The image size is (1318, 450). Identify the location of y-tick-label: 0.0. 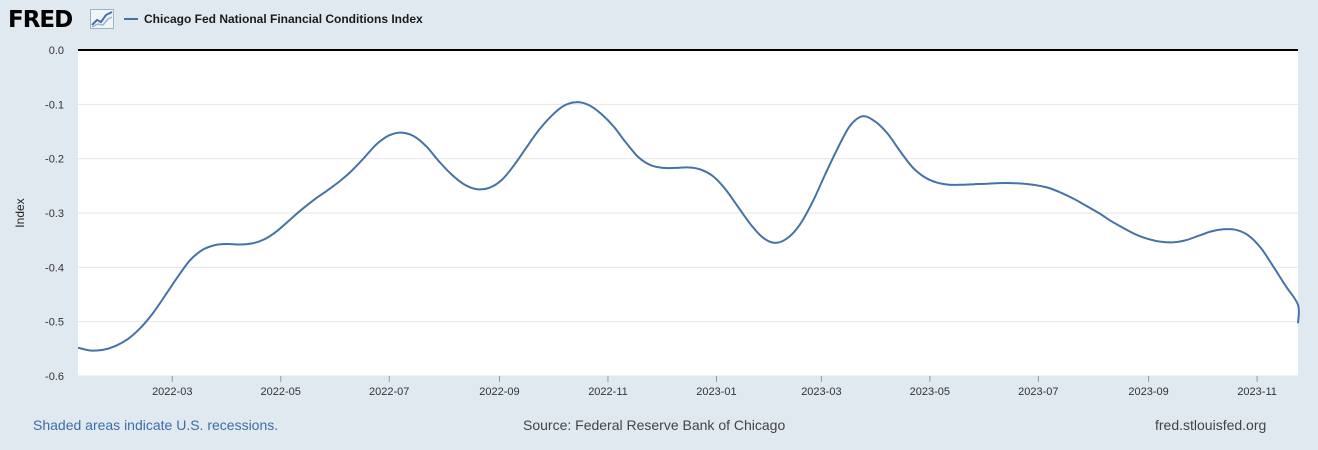
(56, 51).